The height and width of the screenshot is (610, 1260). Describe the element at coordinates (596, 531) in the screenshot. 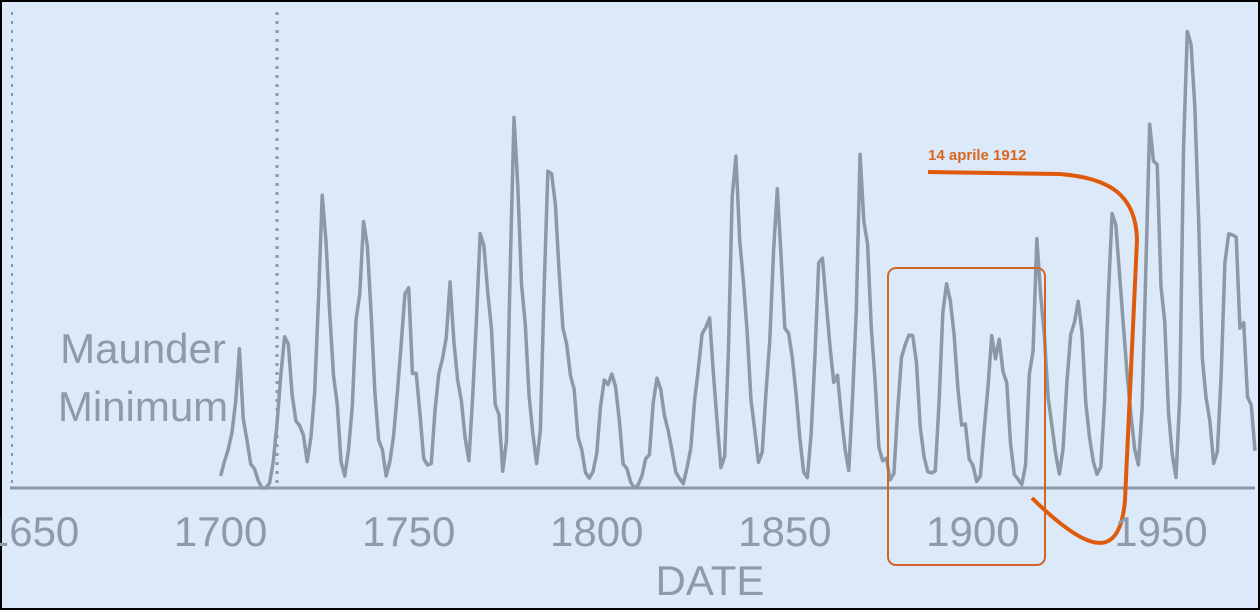

I see `x-tick-label: 1800` at that location.